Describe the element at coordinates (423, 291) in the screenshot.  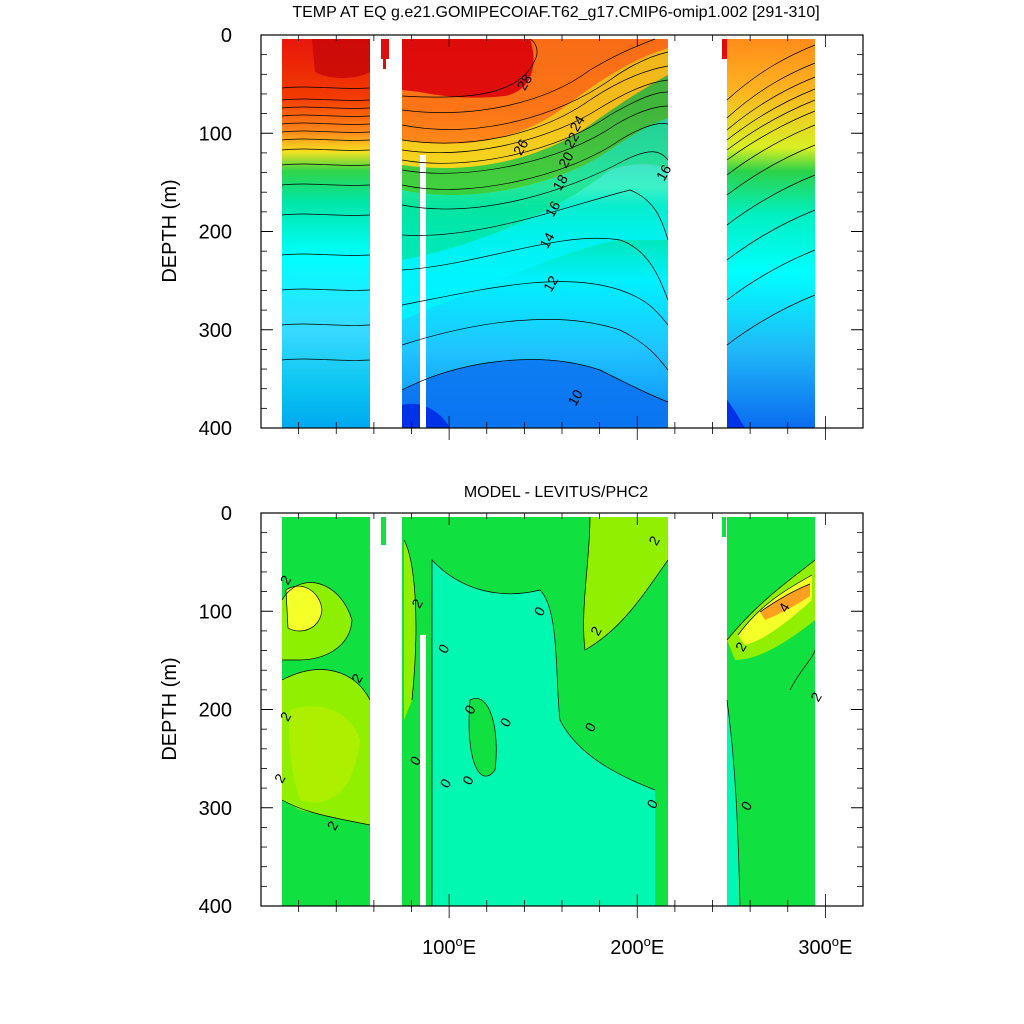
I see `top-data-gap` at that location.